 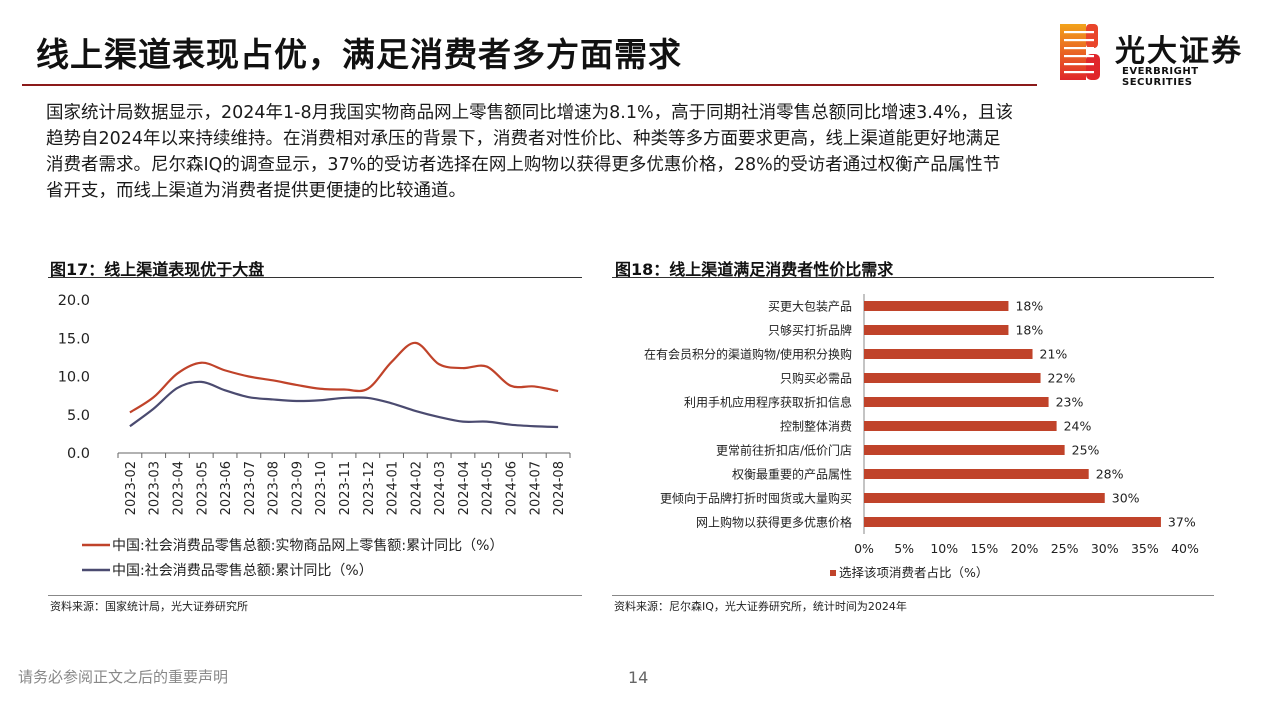 What do you see at coordinates (638, 677) in the screenshot?
I see `page-number: 14` at bounding box center [638, 677].